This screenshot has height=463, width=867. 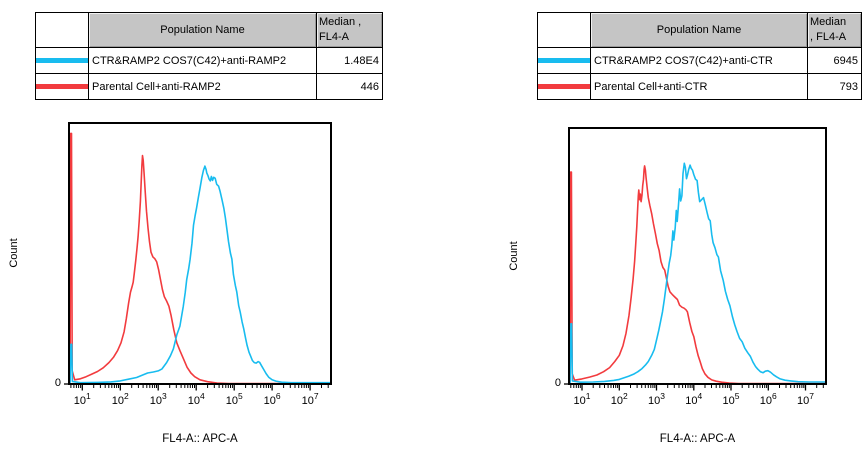 I want to click on median-value: 1.48E4, so click(x=349, y=60).